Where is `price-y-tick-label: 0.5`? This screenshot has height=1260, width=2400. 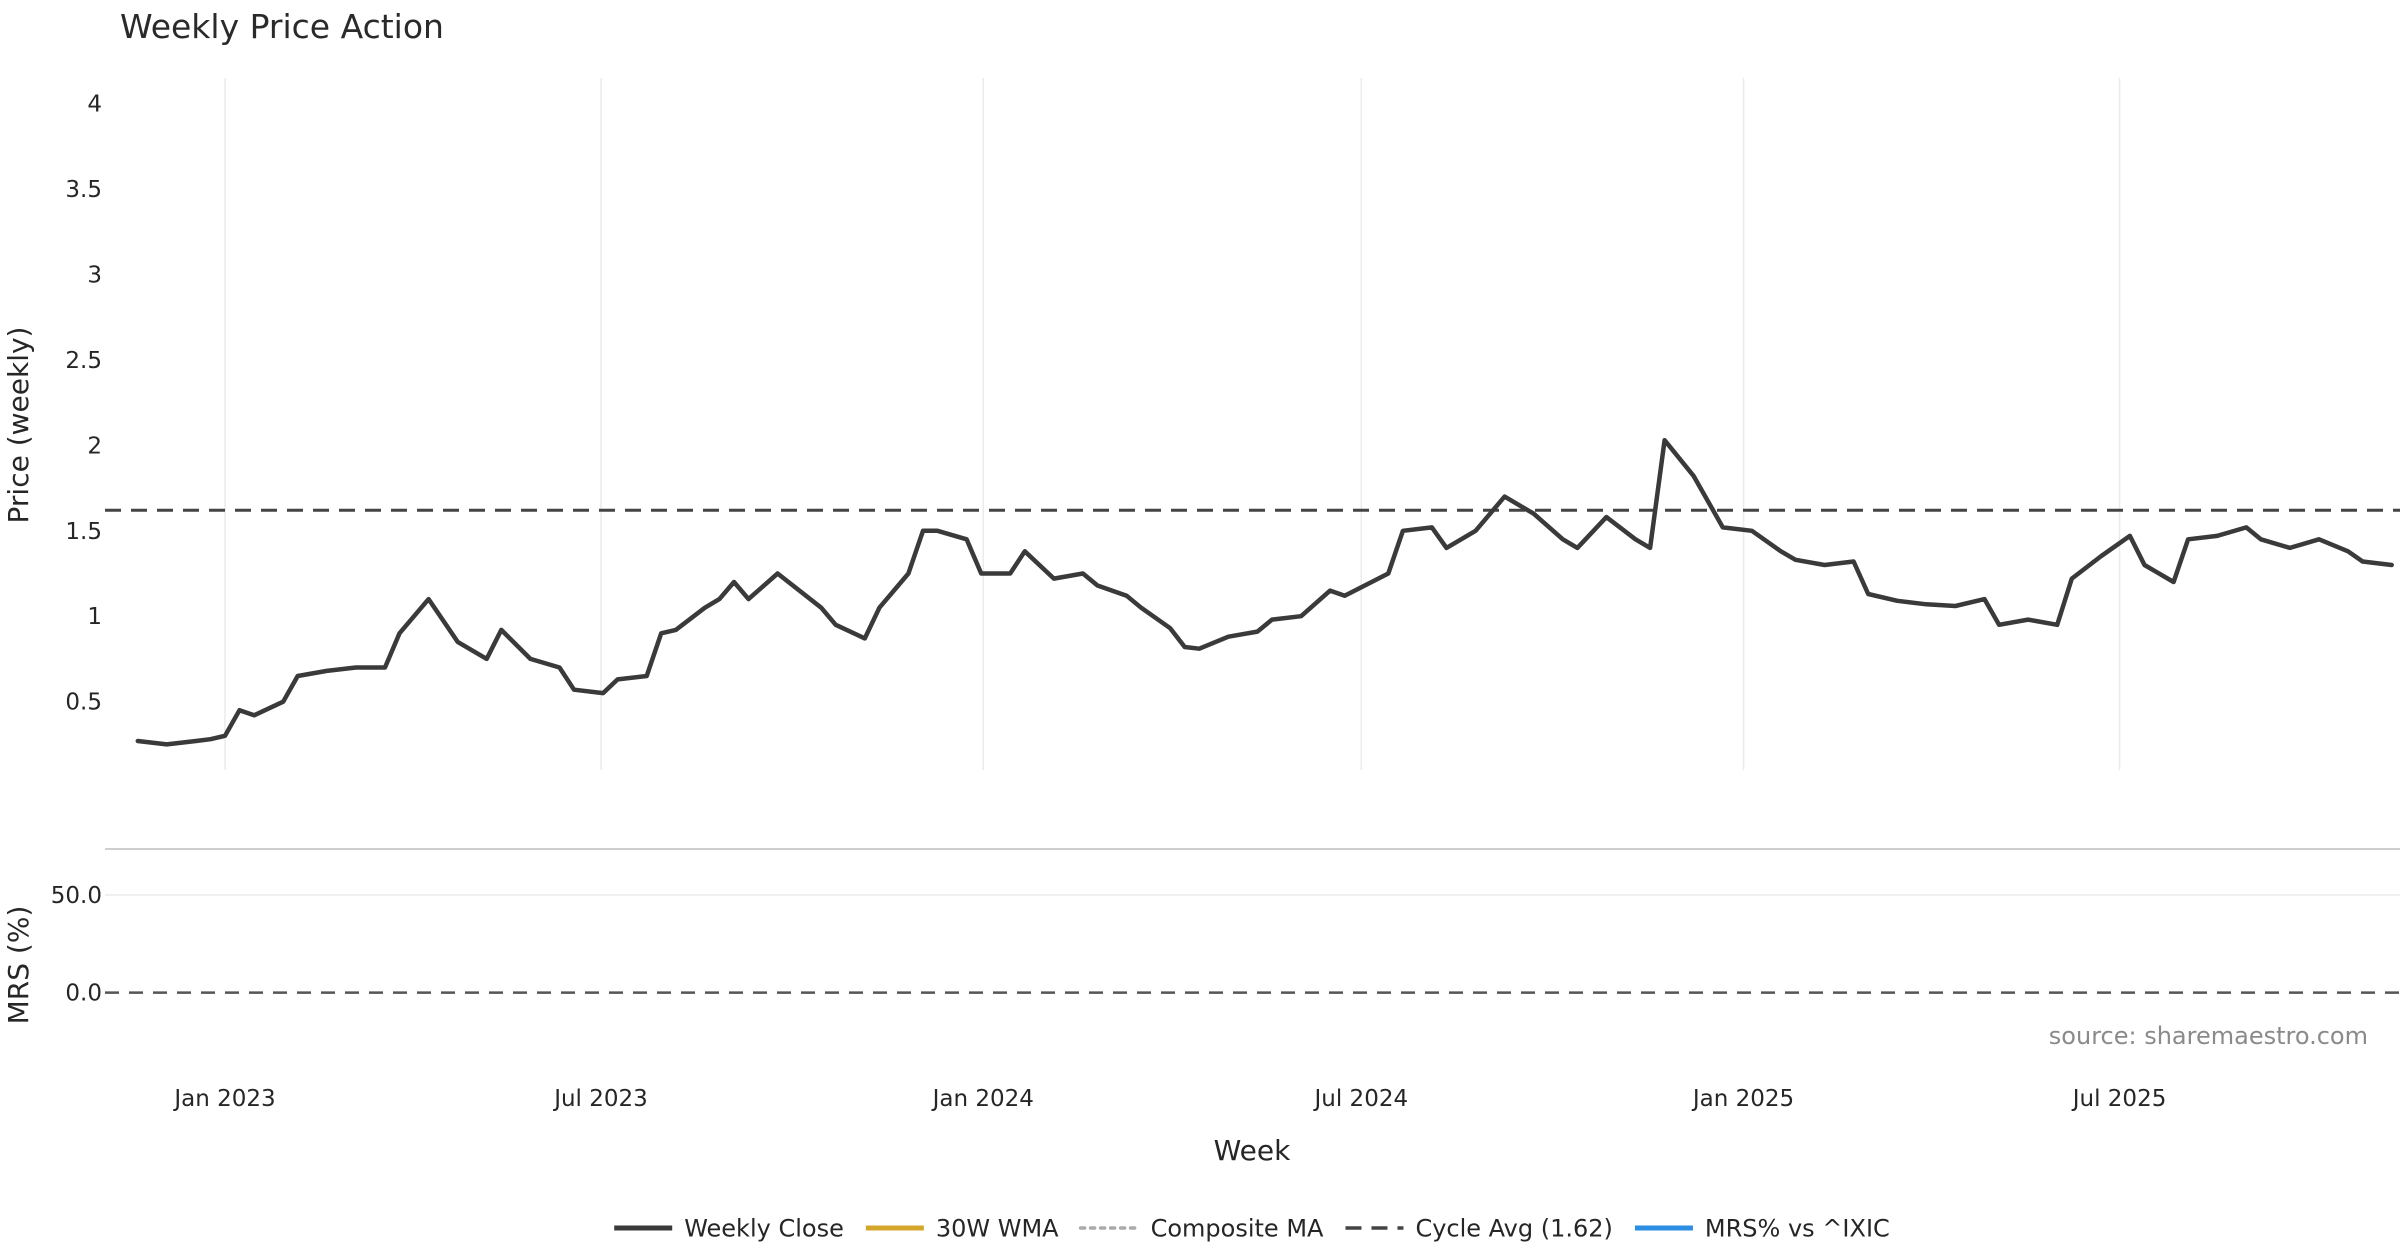 price-y-tick-label: 0.5 is located at coordinates (83, 703).